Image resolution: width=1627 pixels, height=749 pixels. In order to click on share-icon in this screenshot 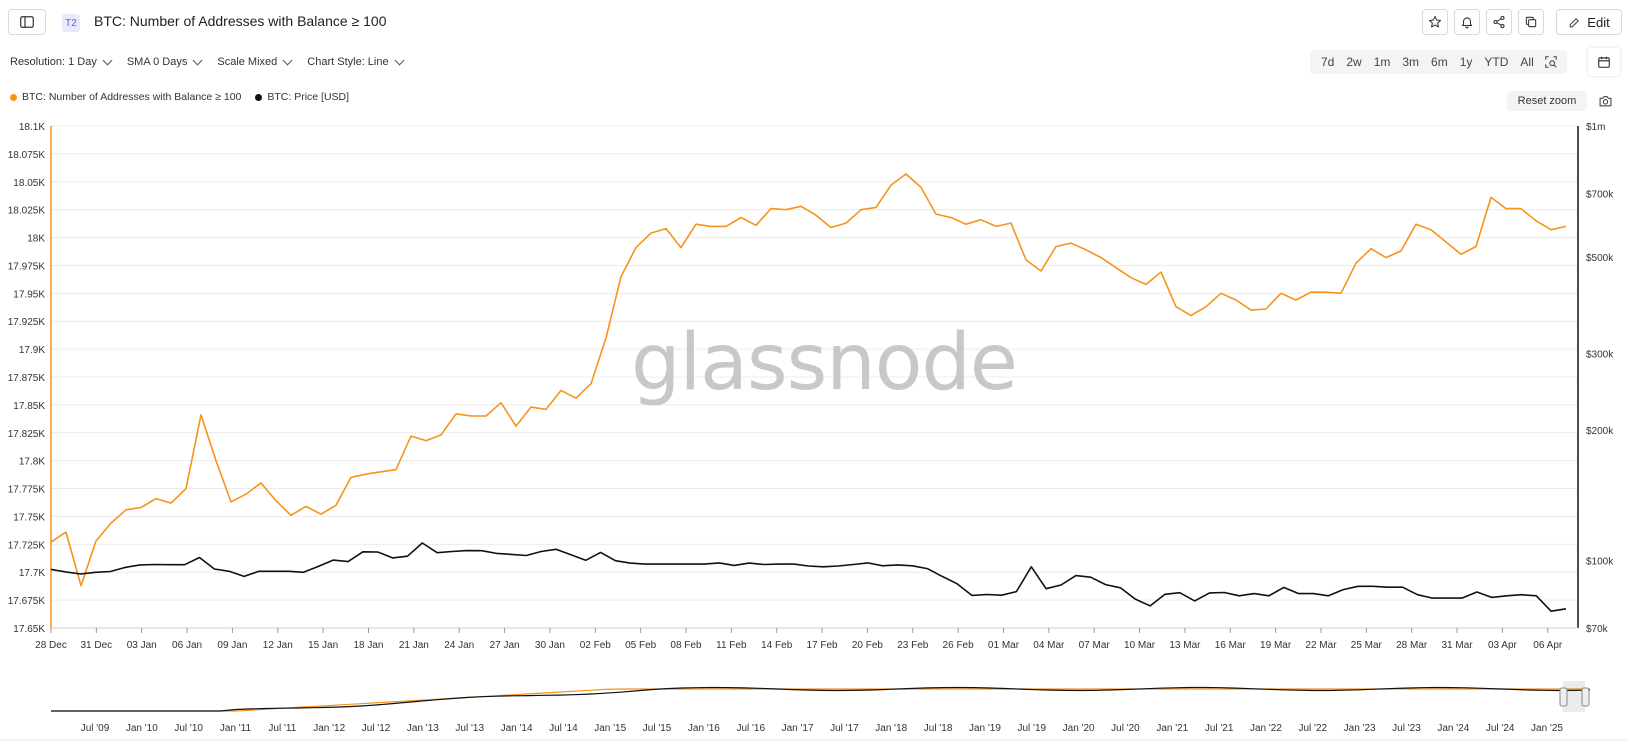, I will do `click(1499, 22)`.